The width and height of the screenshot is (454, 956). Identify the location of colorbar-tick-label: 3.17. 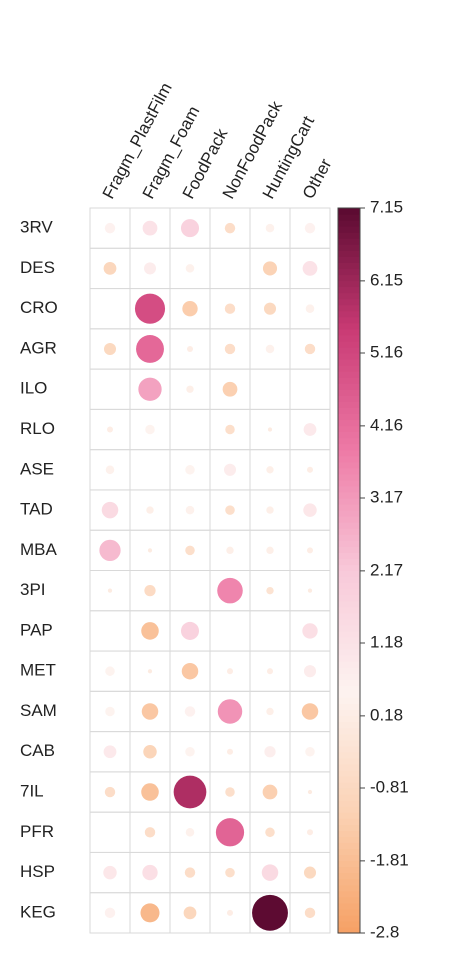
(386, 496).